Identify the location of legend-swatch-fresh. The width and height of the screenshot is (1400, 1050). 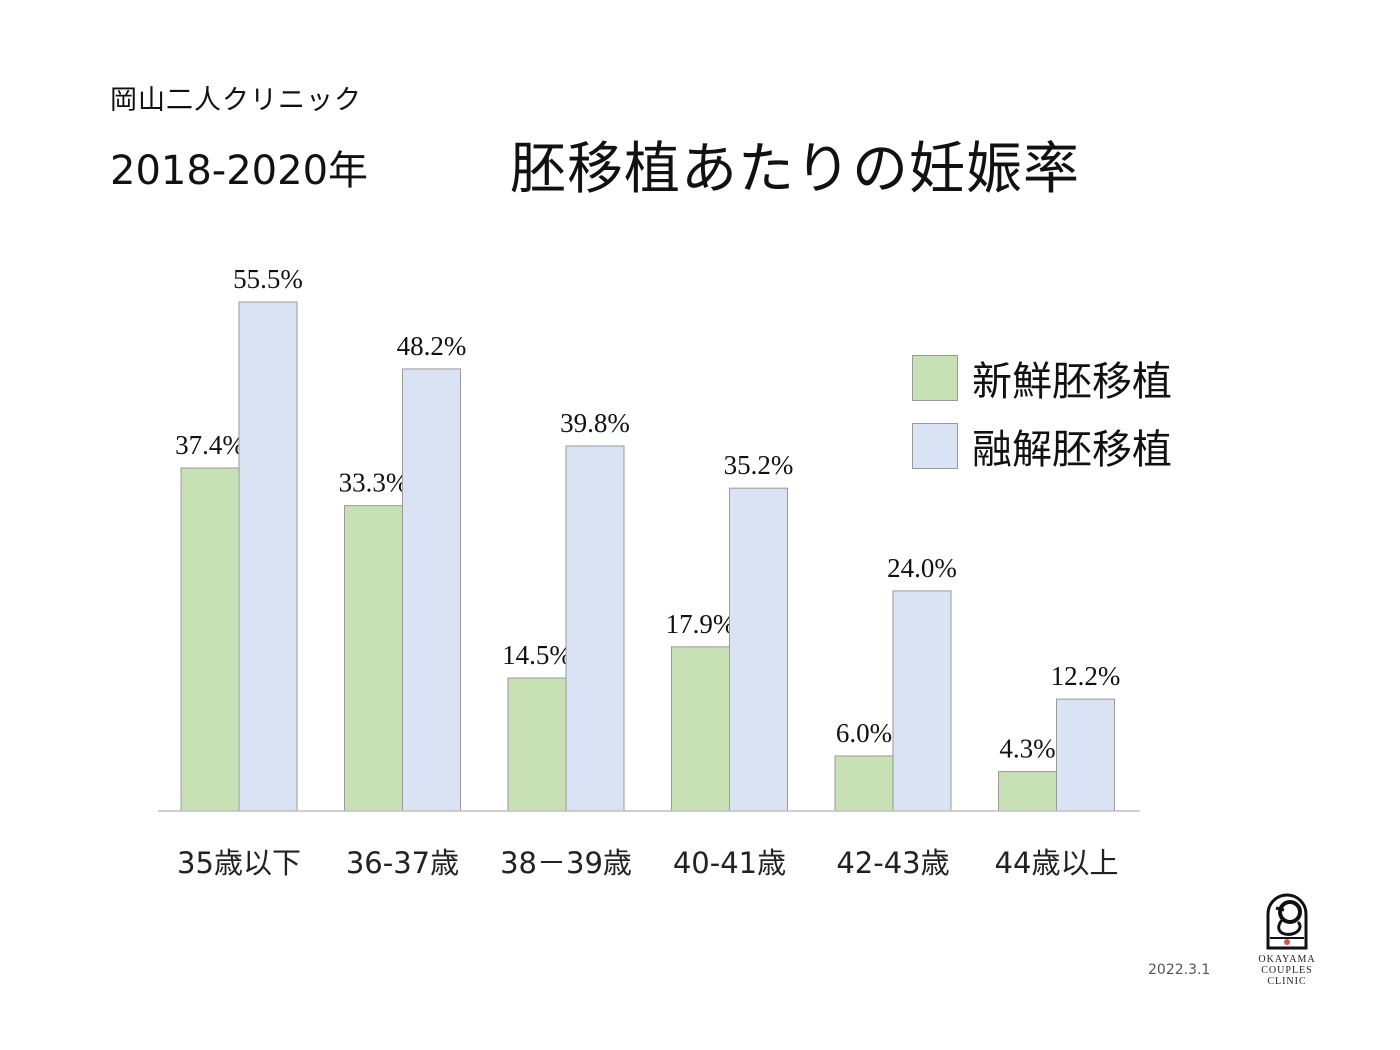
(935, 378).